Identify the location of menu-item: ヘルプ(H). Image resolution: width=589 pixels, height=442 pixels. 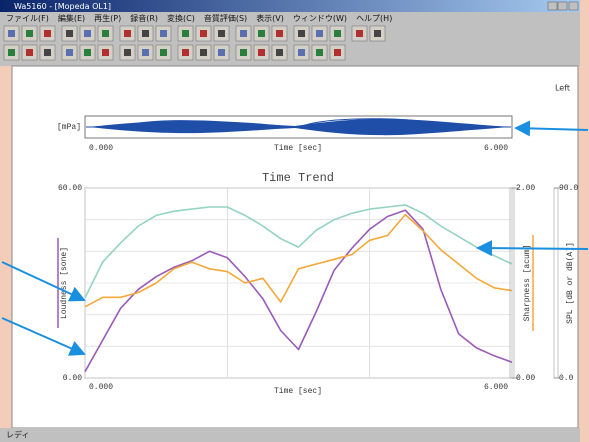
(374, 18).